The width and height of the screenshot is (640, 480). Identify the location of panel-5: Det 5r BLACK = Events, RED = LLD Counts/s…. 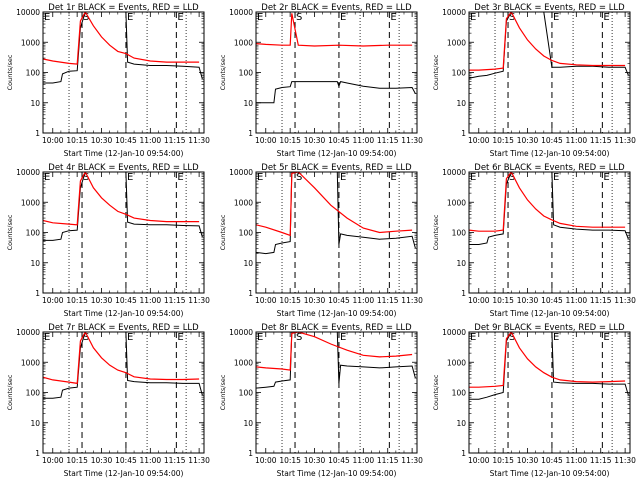
(321, 240).